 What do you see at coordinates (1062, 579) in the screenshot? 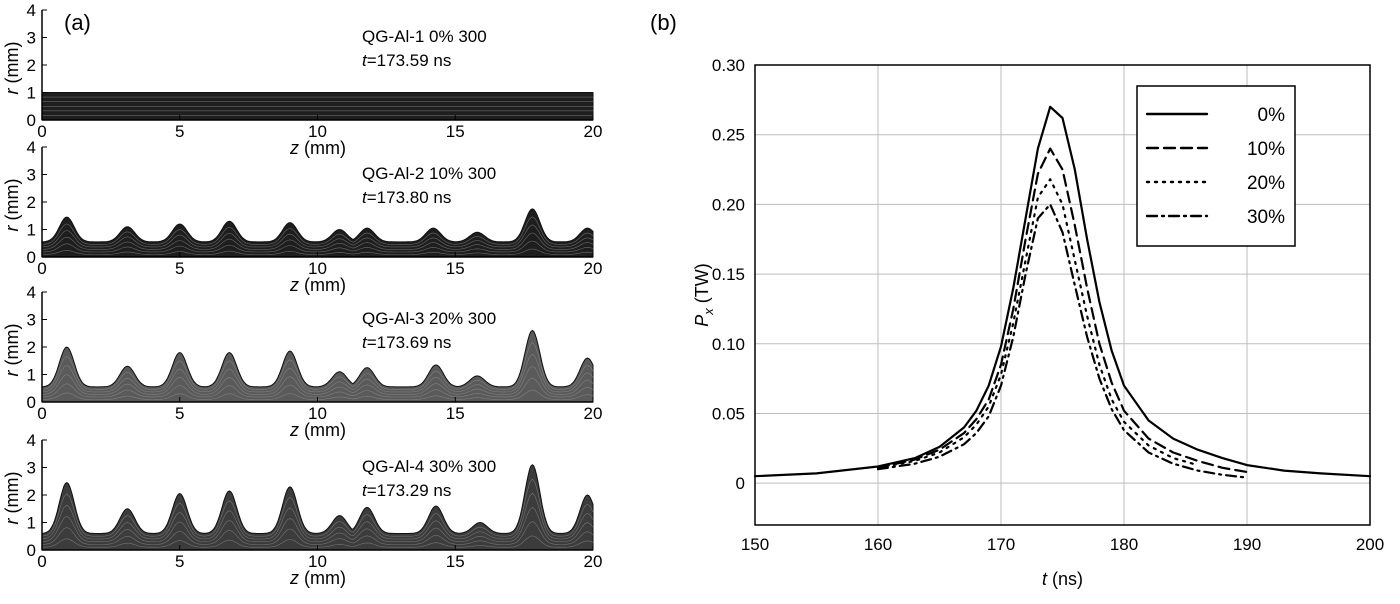
I see `x-axis-label: t (ns)` at bounding box center [1062, 579].